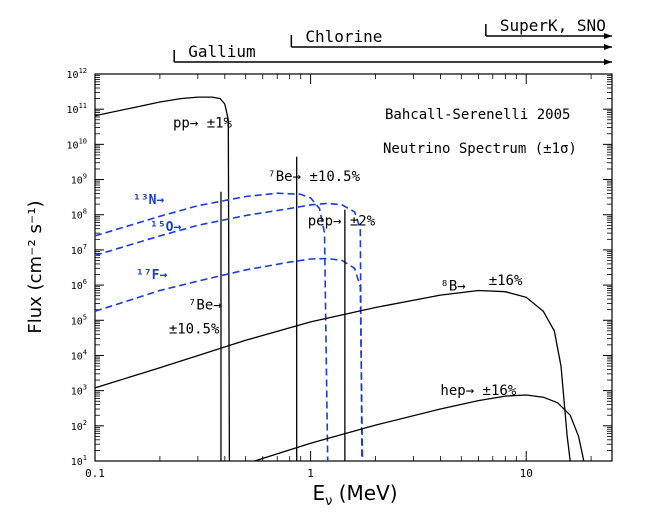 This screenshot has height=517, width=654. I want to click on y-tick-exp: 8, so click(85, 212).